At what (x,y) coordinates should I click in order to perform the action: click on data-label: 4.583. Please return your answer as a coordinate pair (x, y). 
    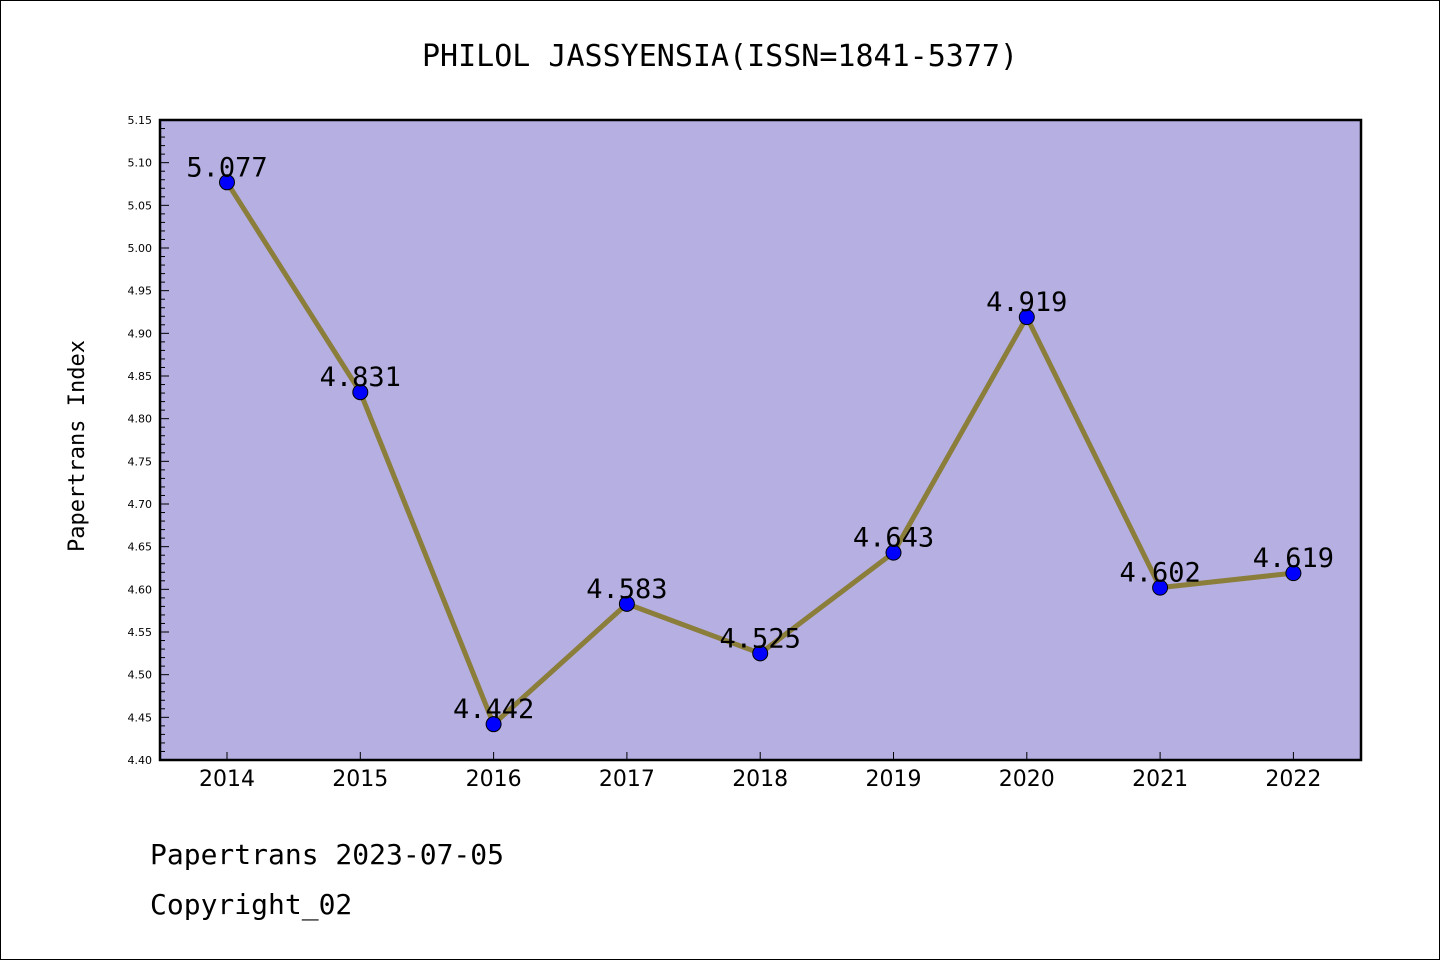
    Looking at the image, I should click on (626, 589).